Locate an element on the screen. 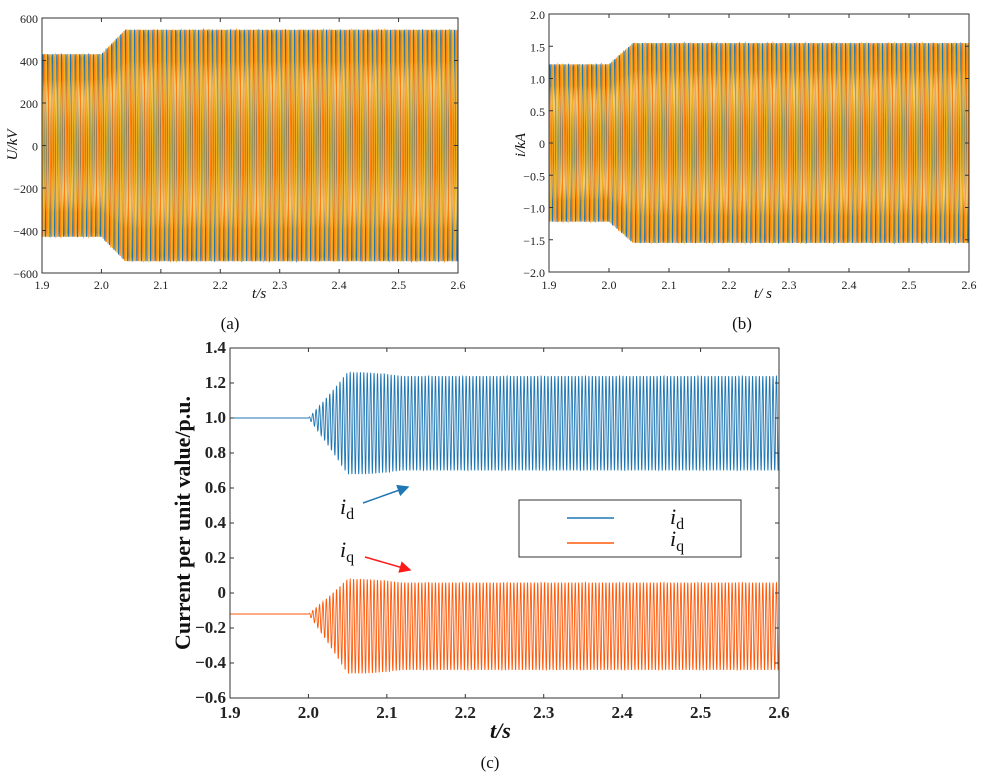 This screenshot has height=780, width=983. ytick-label: −0.6 is located at coordinates (210, 697).